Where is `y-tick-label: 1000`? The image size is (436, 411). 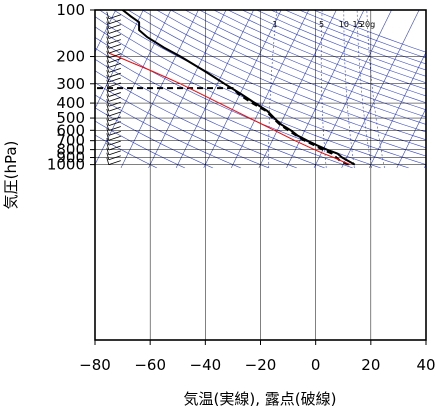
y-tick-label: 1000 is located at coordinates (66, 165).